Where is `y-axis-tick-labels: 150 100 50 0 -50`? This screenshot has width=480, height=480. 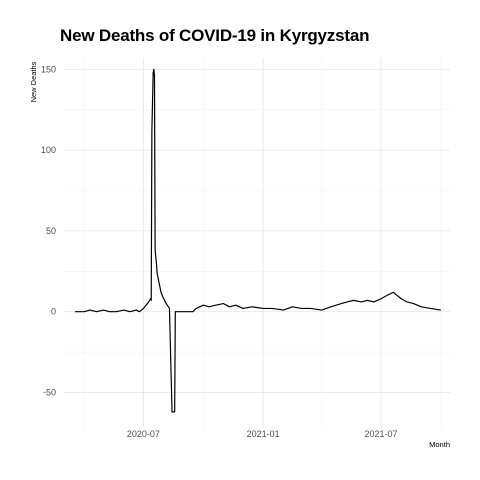 y-axis-tick-labels: 150 100 50 0 -50 is located at coordinates (48, 230).